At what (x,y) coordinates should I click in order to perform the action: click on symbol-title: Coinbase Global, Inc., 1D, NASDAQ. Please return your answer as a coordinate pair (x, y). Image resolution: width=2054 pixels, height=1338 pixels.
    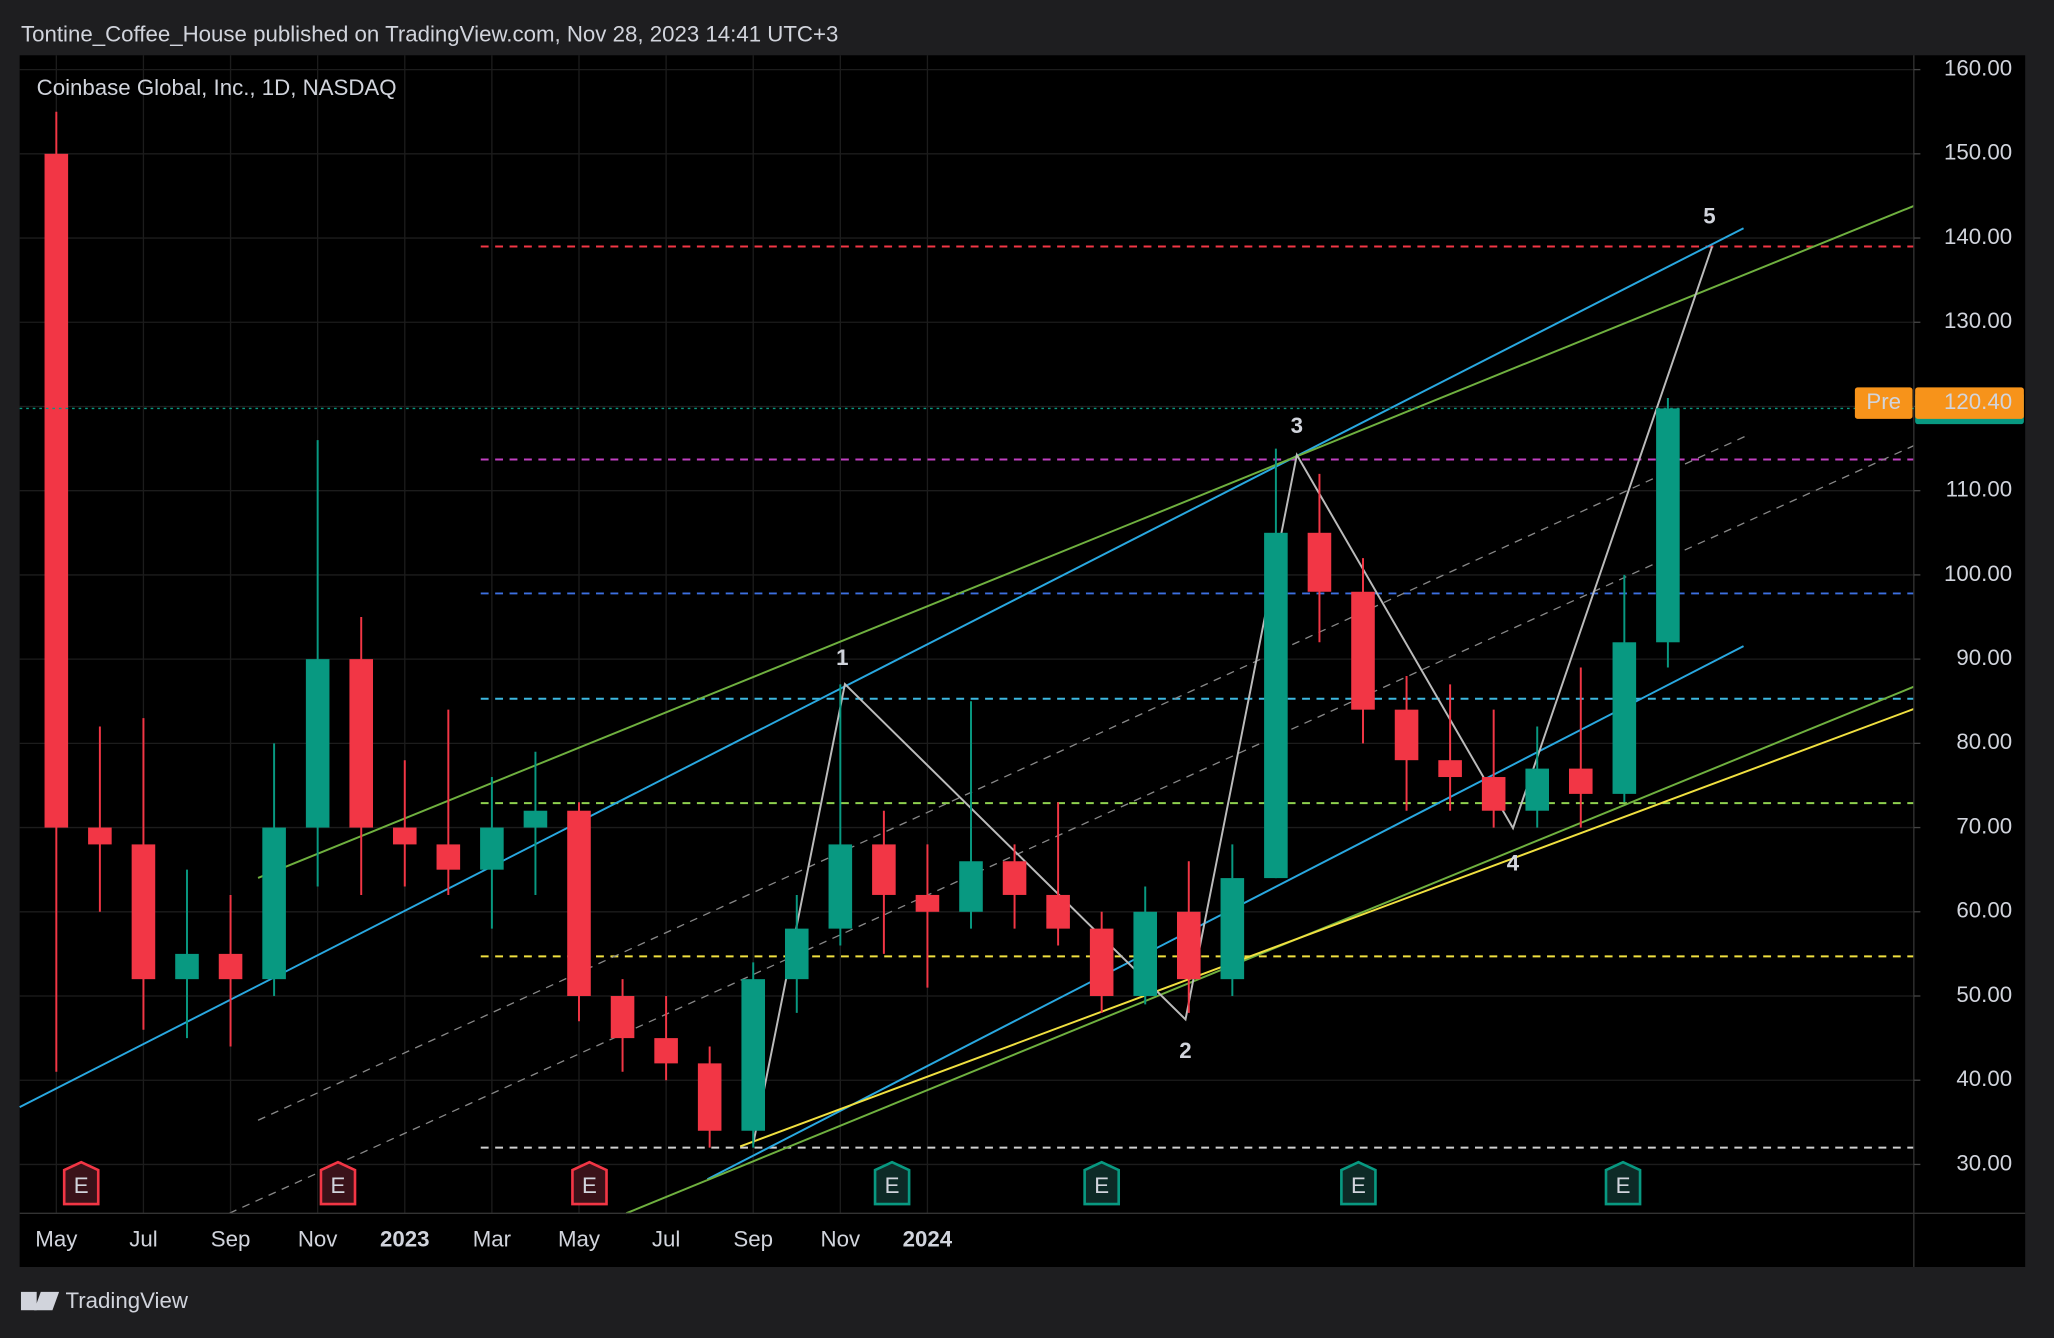
    Looking at the image, I should click on (217, 87).